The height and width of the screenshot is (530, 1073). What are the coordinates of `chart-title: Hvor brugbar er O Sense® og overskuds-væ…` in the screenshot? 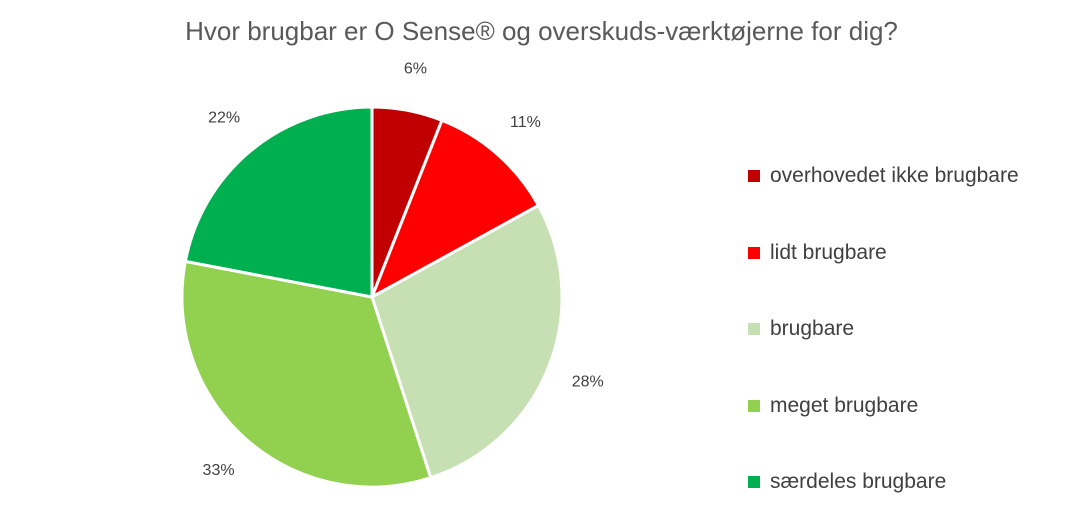 It's located at (541, 31).